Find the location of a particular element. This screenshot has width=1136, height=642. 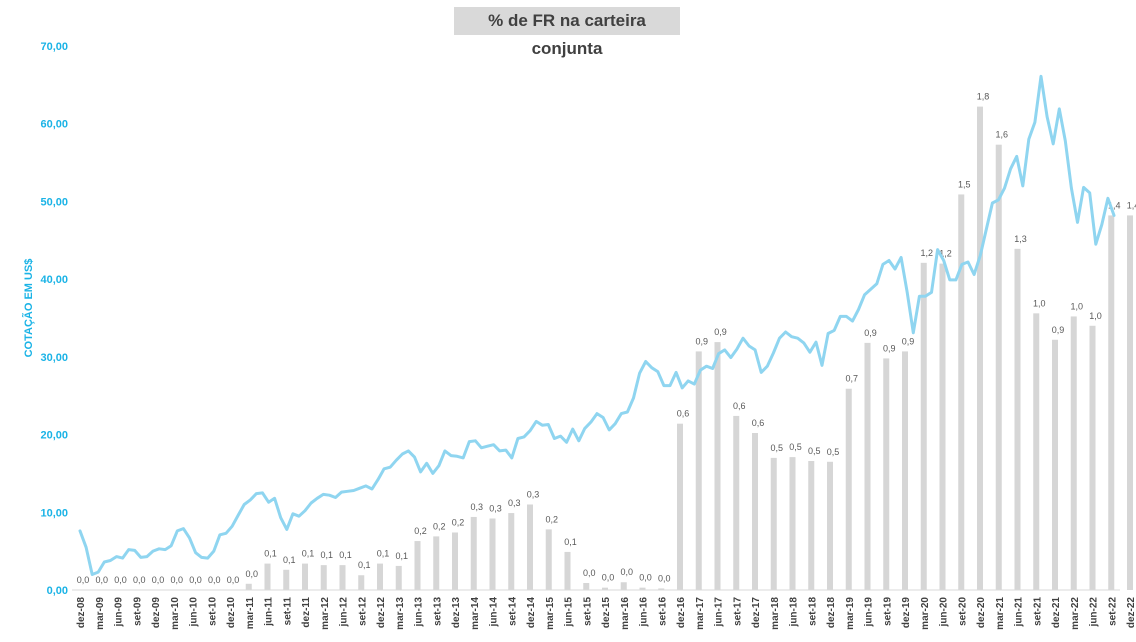

x-tick-label: jun-22 is located at coordinates (1094, 612).